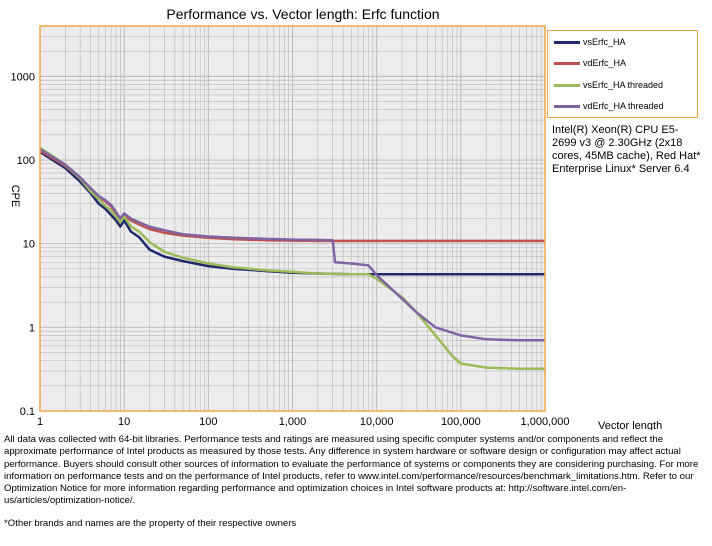  I want to click on x-axis-label: Vector length, so click(630, 425).